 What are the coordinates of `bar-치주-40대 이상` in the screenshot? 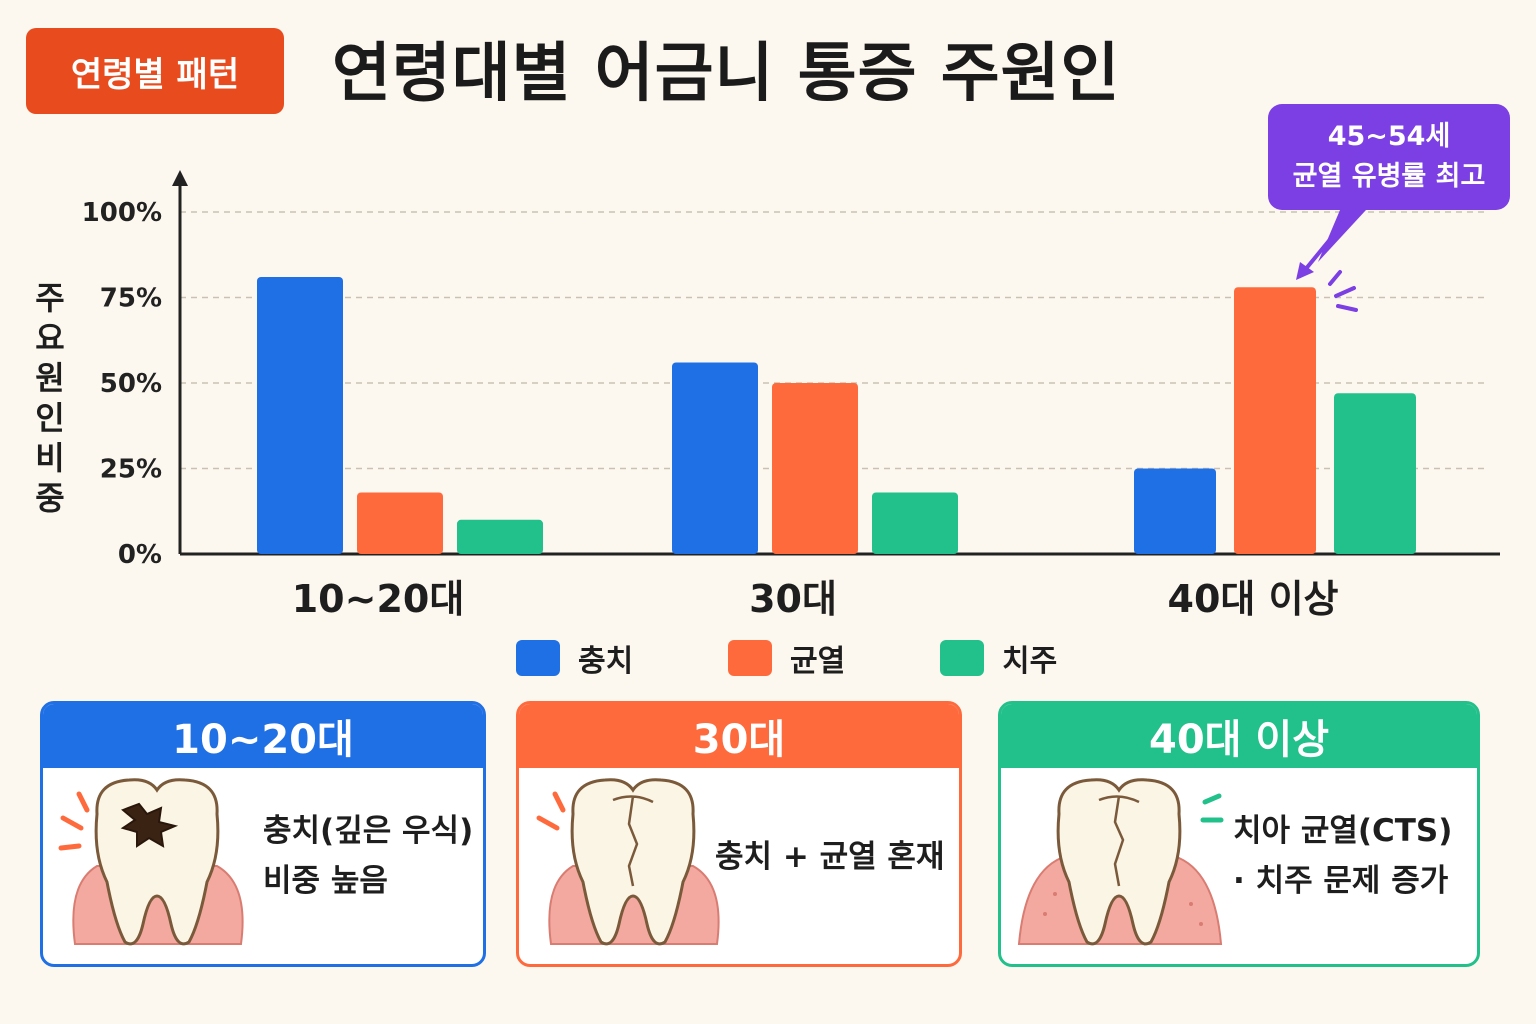 It's located at (1375, 473).